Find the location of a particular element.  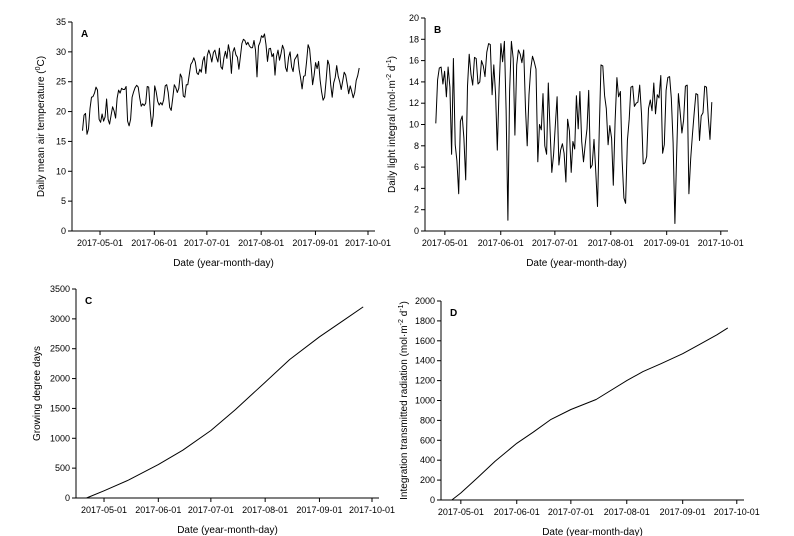

y-tick-label: 1600 is located at coordinates (425, 341).